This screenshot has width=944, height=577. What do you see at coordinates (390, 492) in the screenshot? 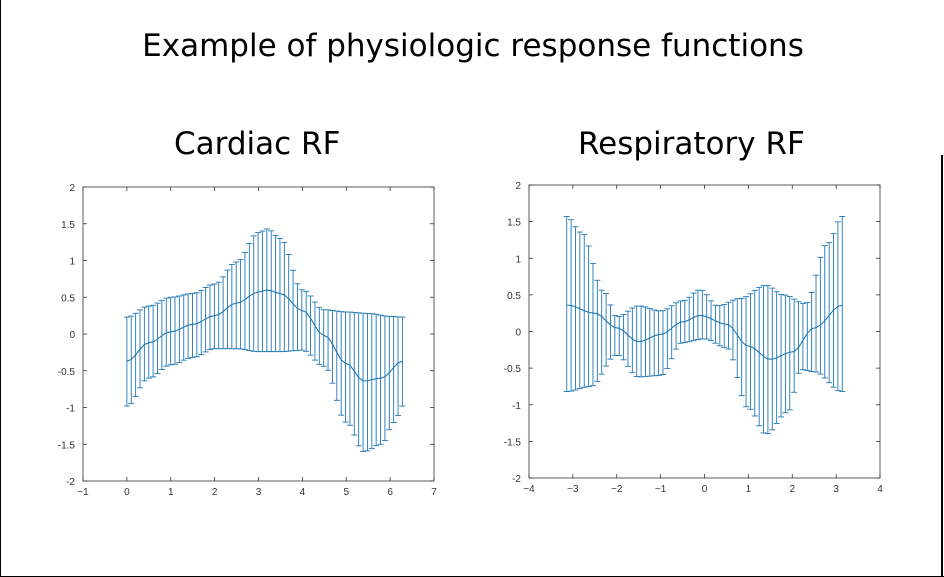
I see `x-tick-label: 6` at bounding box center [390, 492].